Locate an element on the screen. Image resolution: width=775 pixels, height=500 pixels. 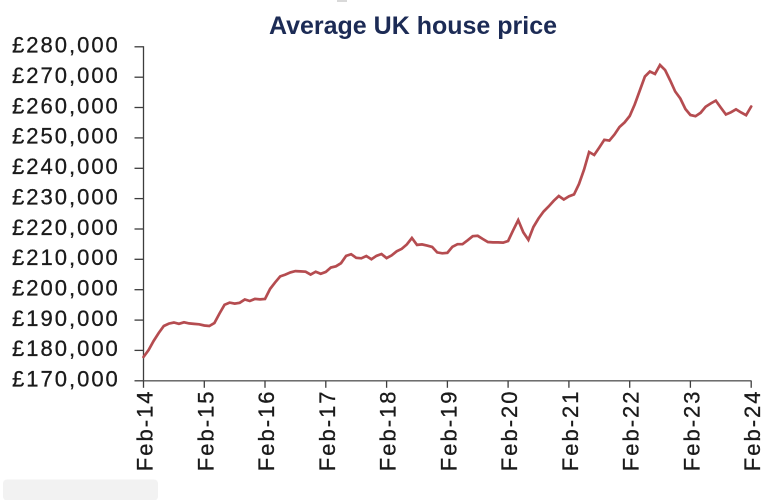
svg-text: Feb-18 is located at coordinates (388, 431).